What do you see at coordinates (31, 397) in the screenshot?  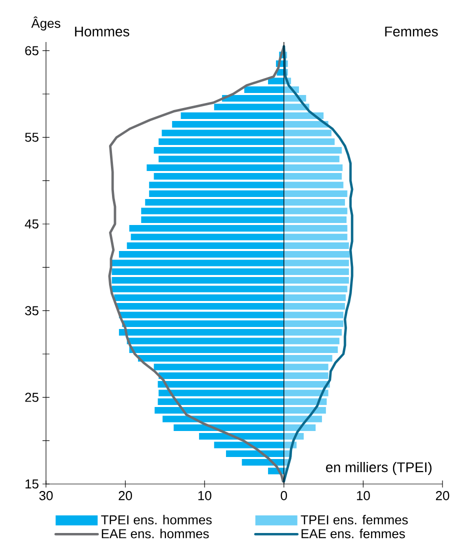 I see `y-tick-label: 25` at bounding box center [31, 397].